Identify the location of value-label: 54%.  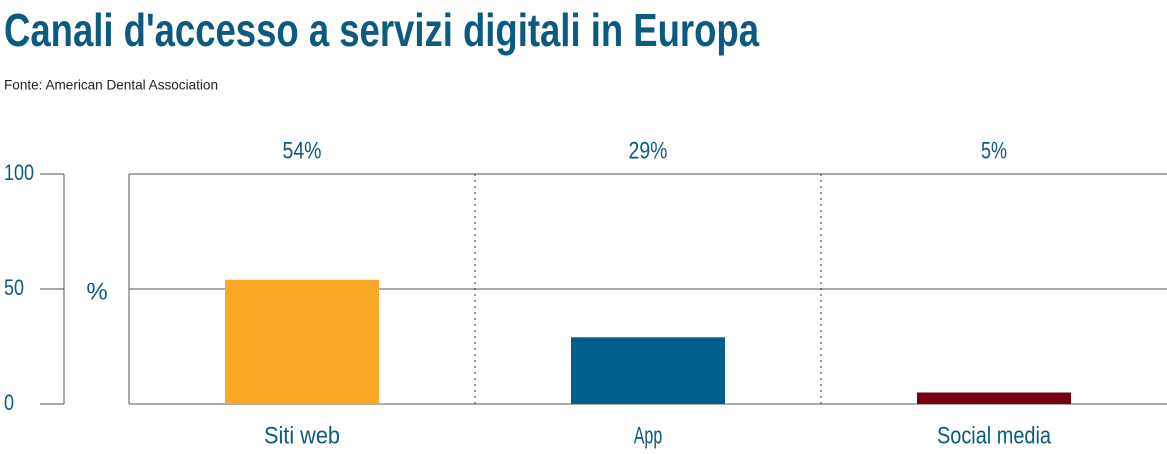
(302, 150).